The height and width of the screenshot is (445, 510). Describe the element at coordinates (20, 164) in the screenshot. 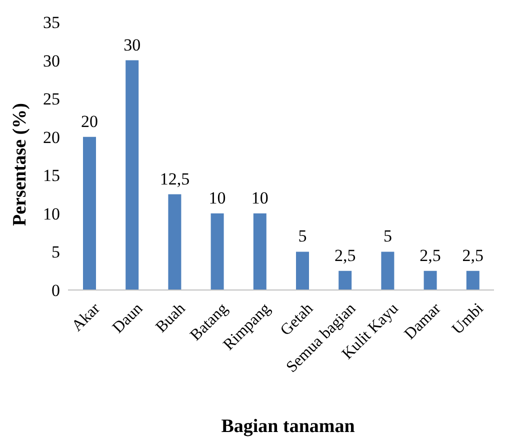

I see `y-axis-title: Persentase (%)` at that location.